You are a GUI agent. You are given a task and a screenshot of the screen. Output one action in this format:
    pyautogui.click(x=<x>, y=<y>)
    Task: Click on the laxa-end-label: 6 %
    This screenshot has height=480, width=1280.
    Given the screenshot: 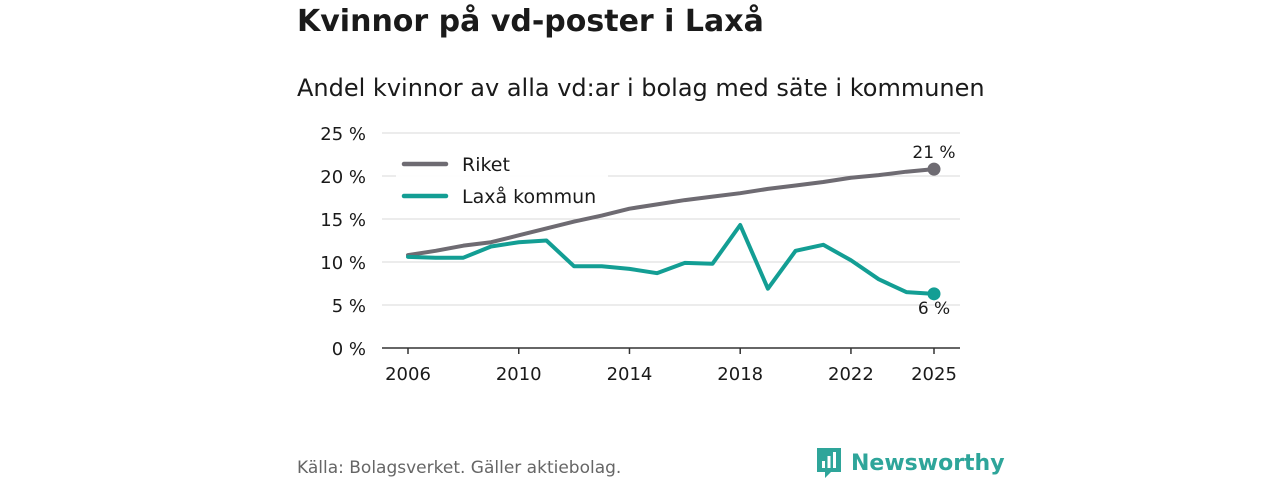 What is the action you would take?
    pyautogui.click(x=934, y=309)
    